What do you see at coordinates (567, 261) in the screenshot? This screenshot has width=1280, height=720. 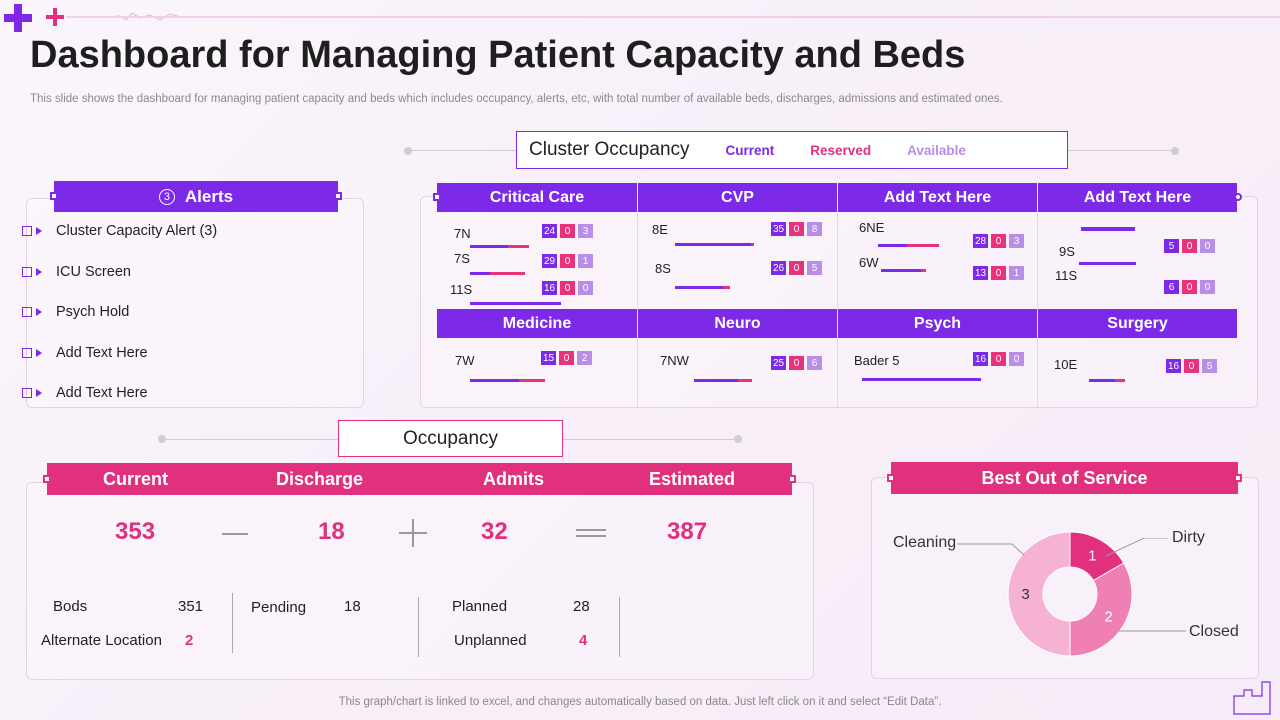 I see `unit-badges: 29 0 1` at bounding box center [567, 261].